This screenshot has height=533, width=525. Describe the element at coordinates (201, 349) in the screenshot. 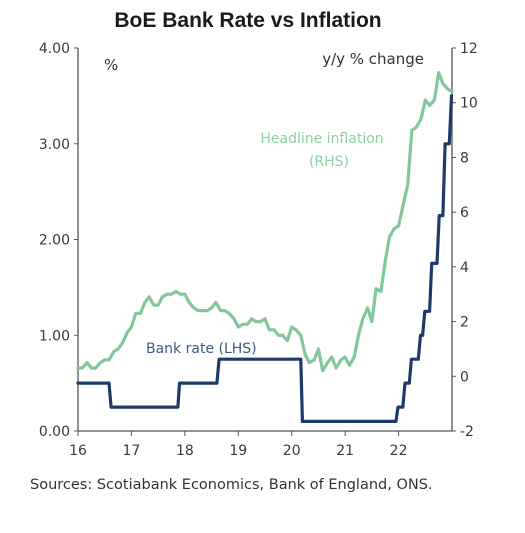

I see `bank-rate-annotation: Bank rate (LHS)` at that location.